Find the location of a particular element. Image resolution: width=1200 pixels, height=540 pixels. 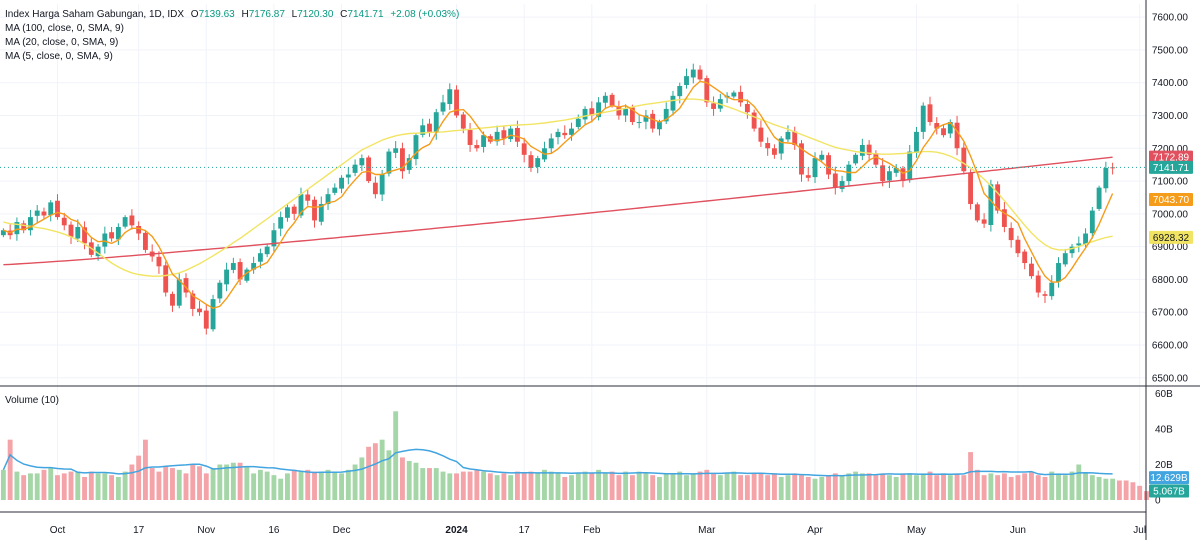

volume-tick-label: 60B is located at coordinates (1164, 394).